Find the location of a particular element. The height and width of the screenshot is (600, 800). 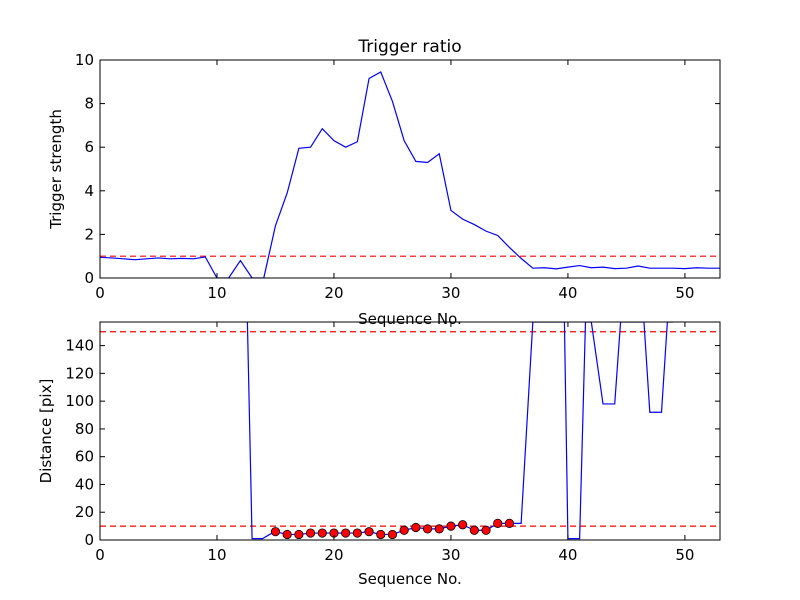

y-tick-label: 8 is located at coordinates (89, 104).